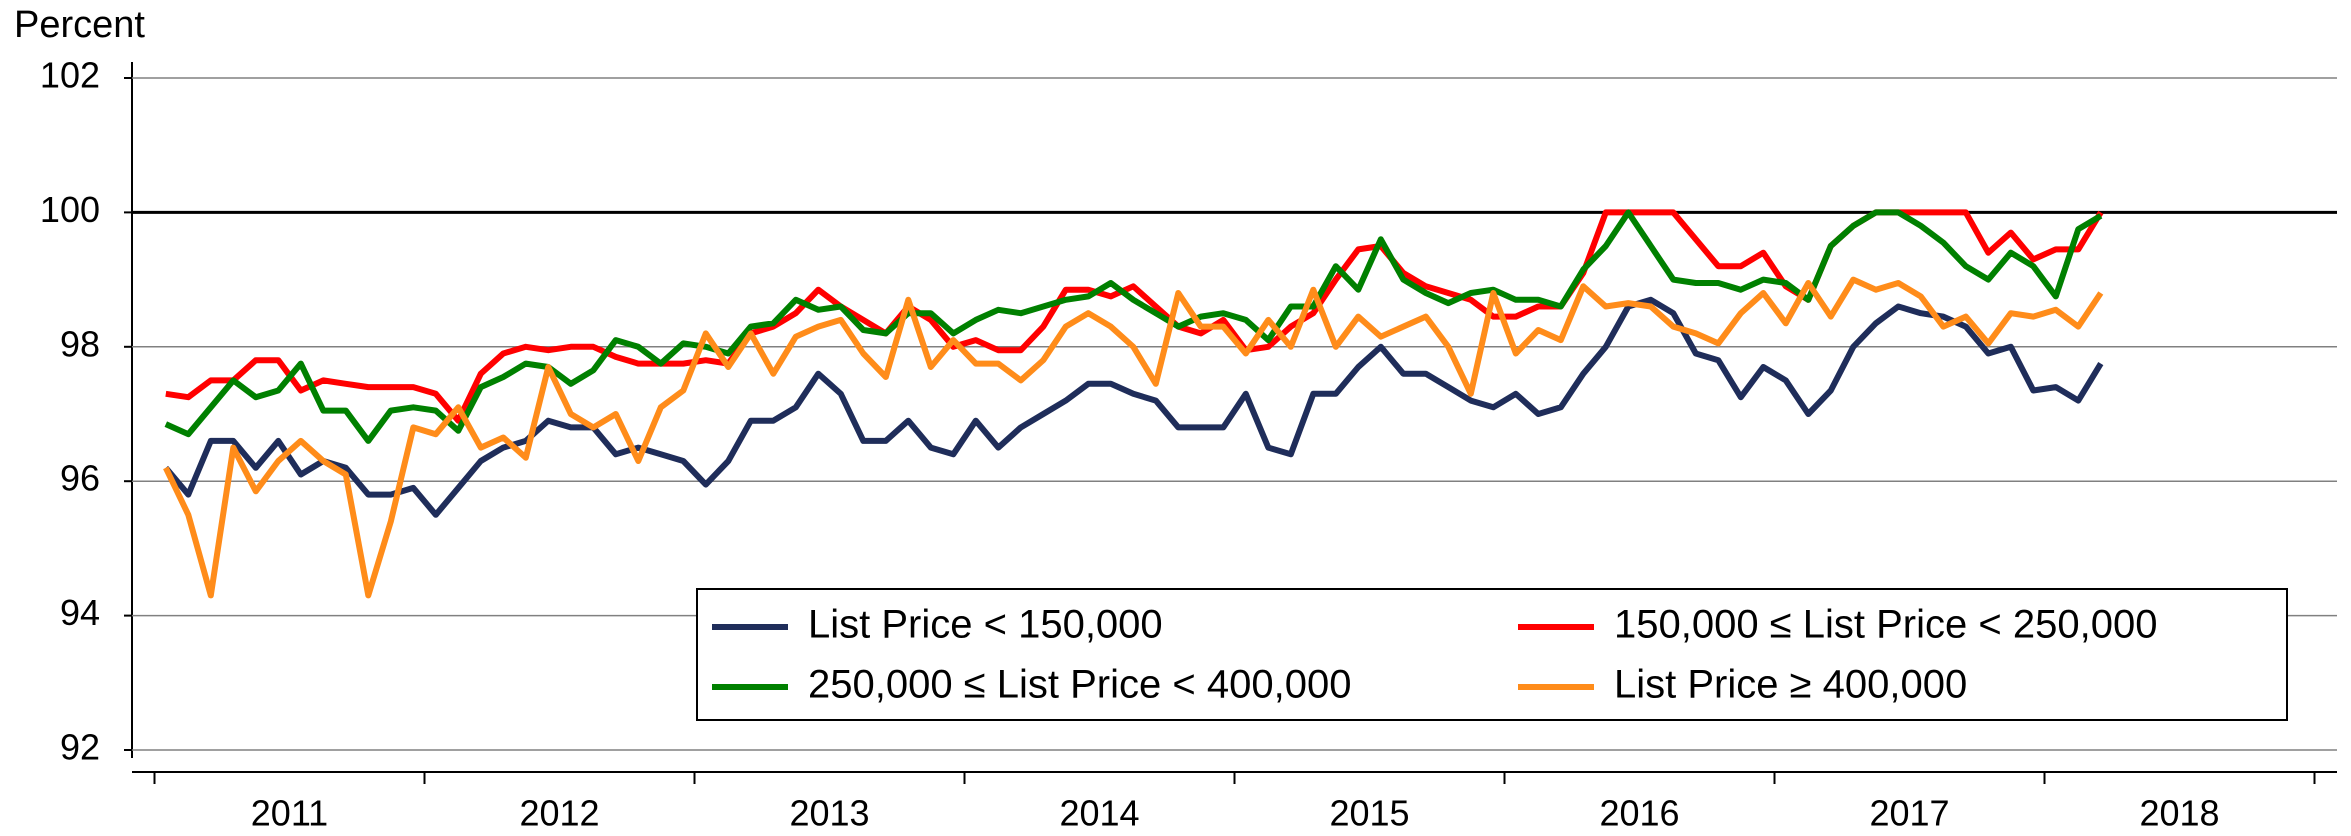  Describe the element at coordinates (559, 813) in the screenshot. I see `x-tick-label: 2012` at that location.